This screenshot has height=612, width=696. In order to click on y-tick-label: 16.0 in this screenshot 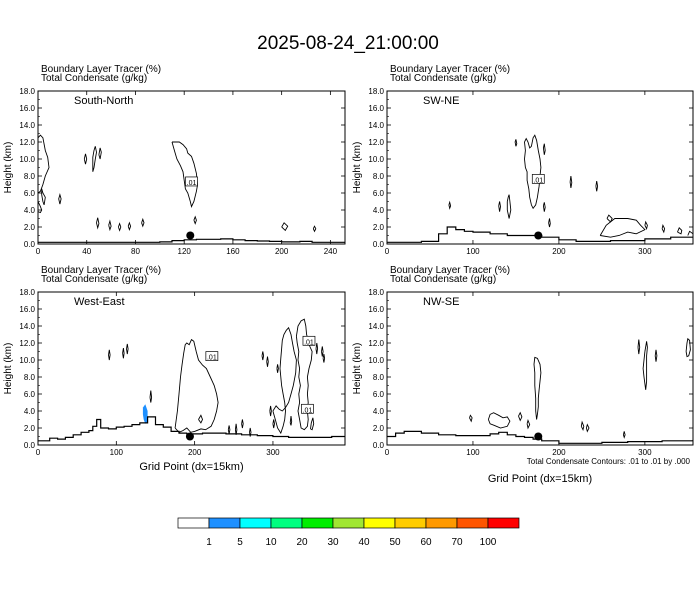, I will do `click(376, 108)`.